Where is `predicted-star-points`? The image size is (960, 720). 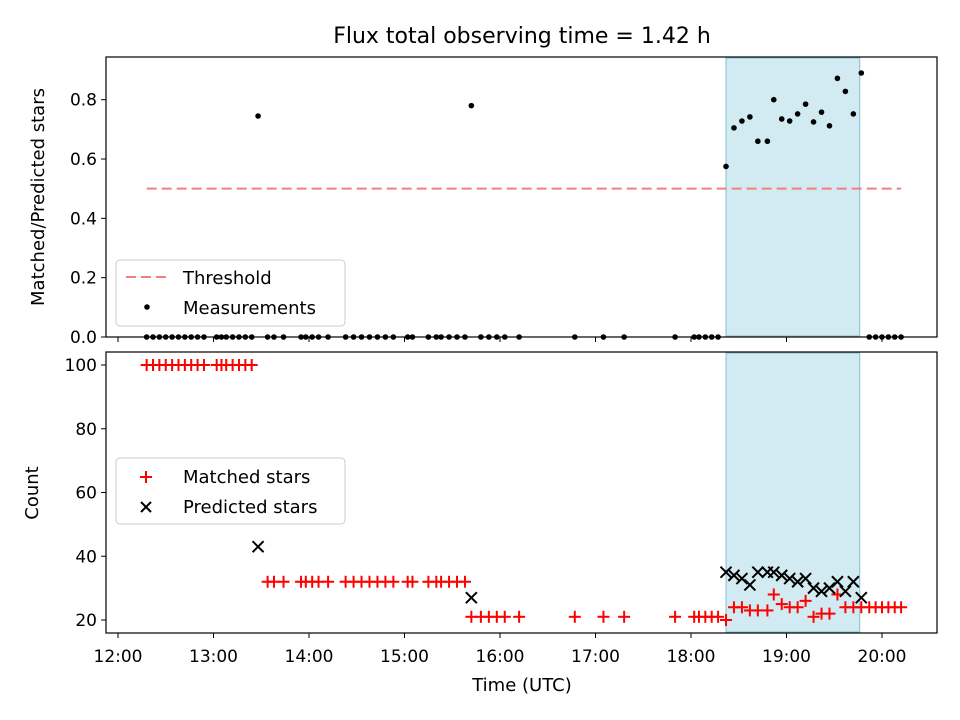
predicted-star-points is located at coordinates (559, 572).